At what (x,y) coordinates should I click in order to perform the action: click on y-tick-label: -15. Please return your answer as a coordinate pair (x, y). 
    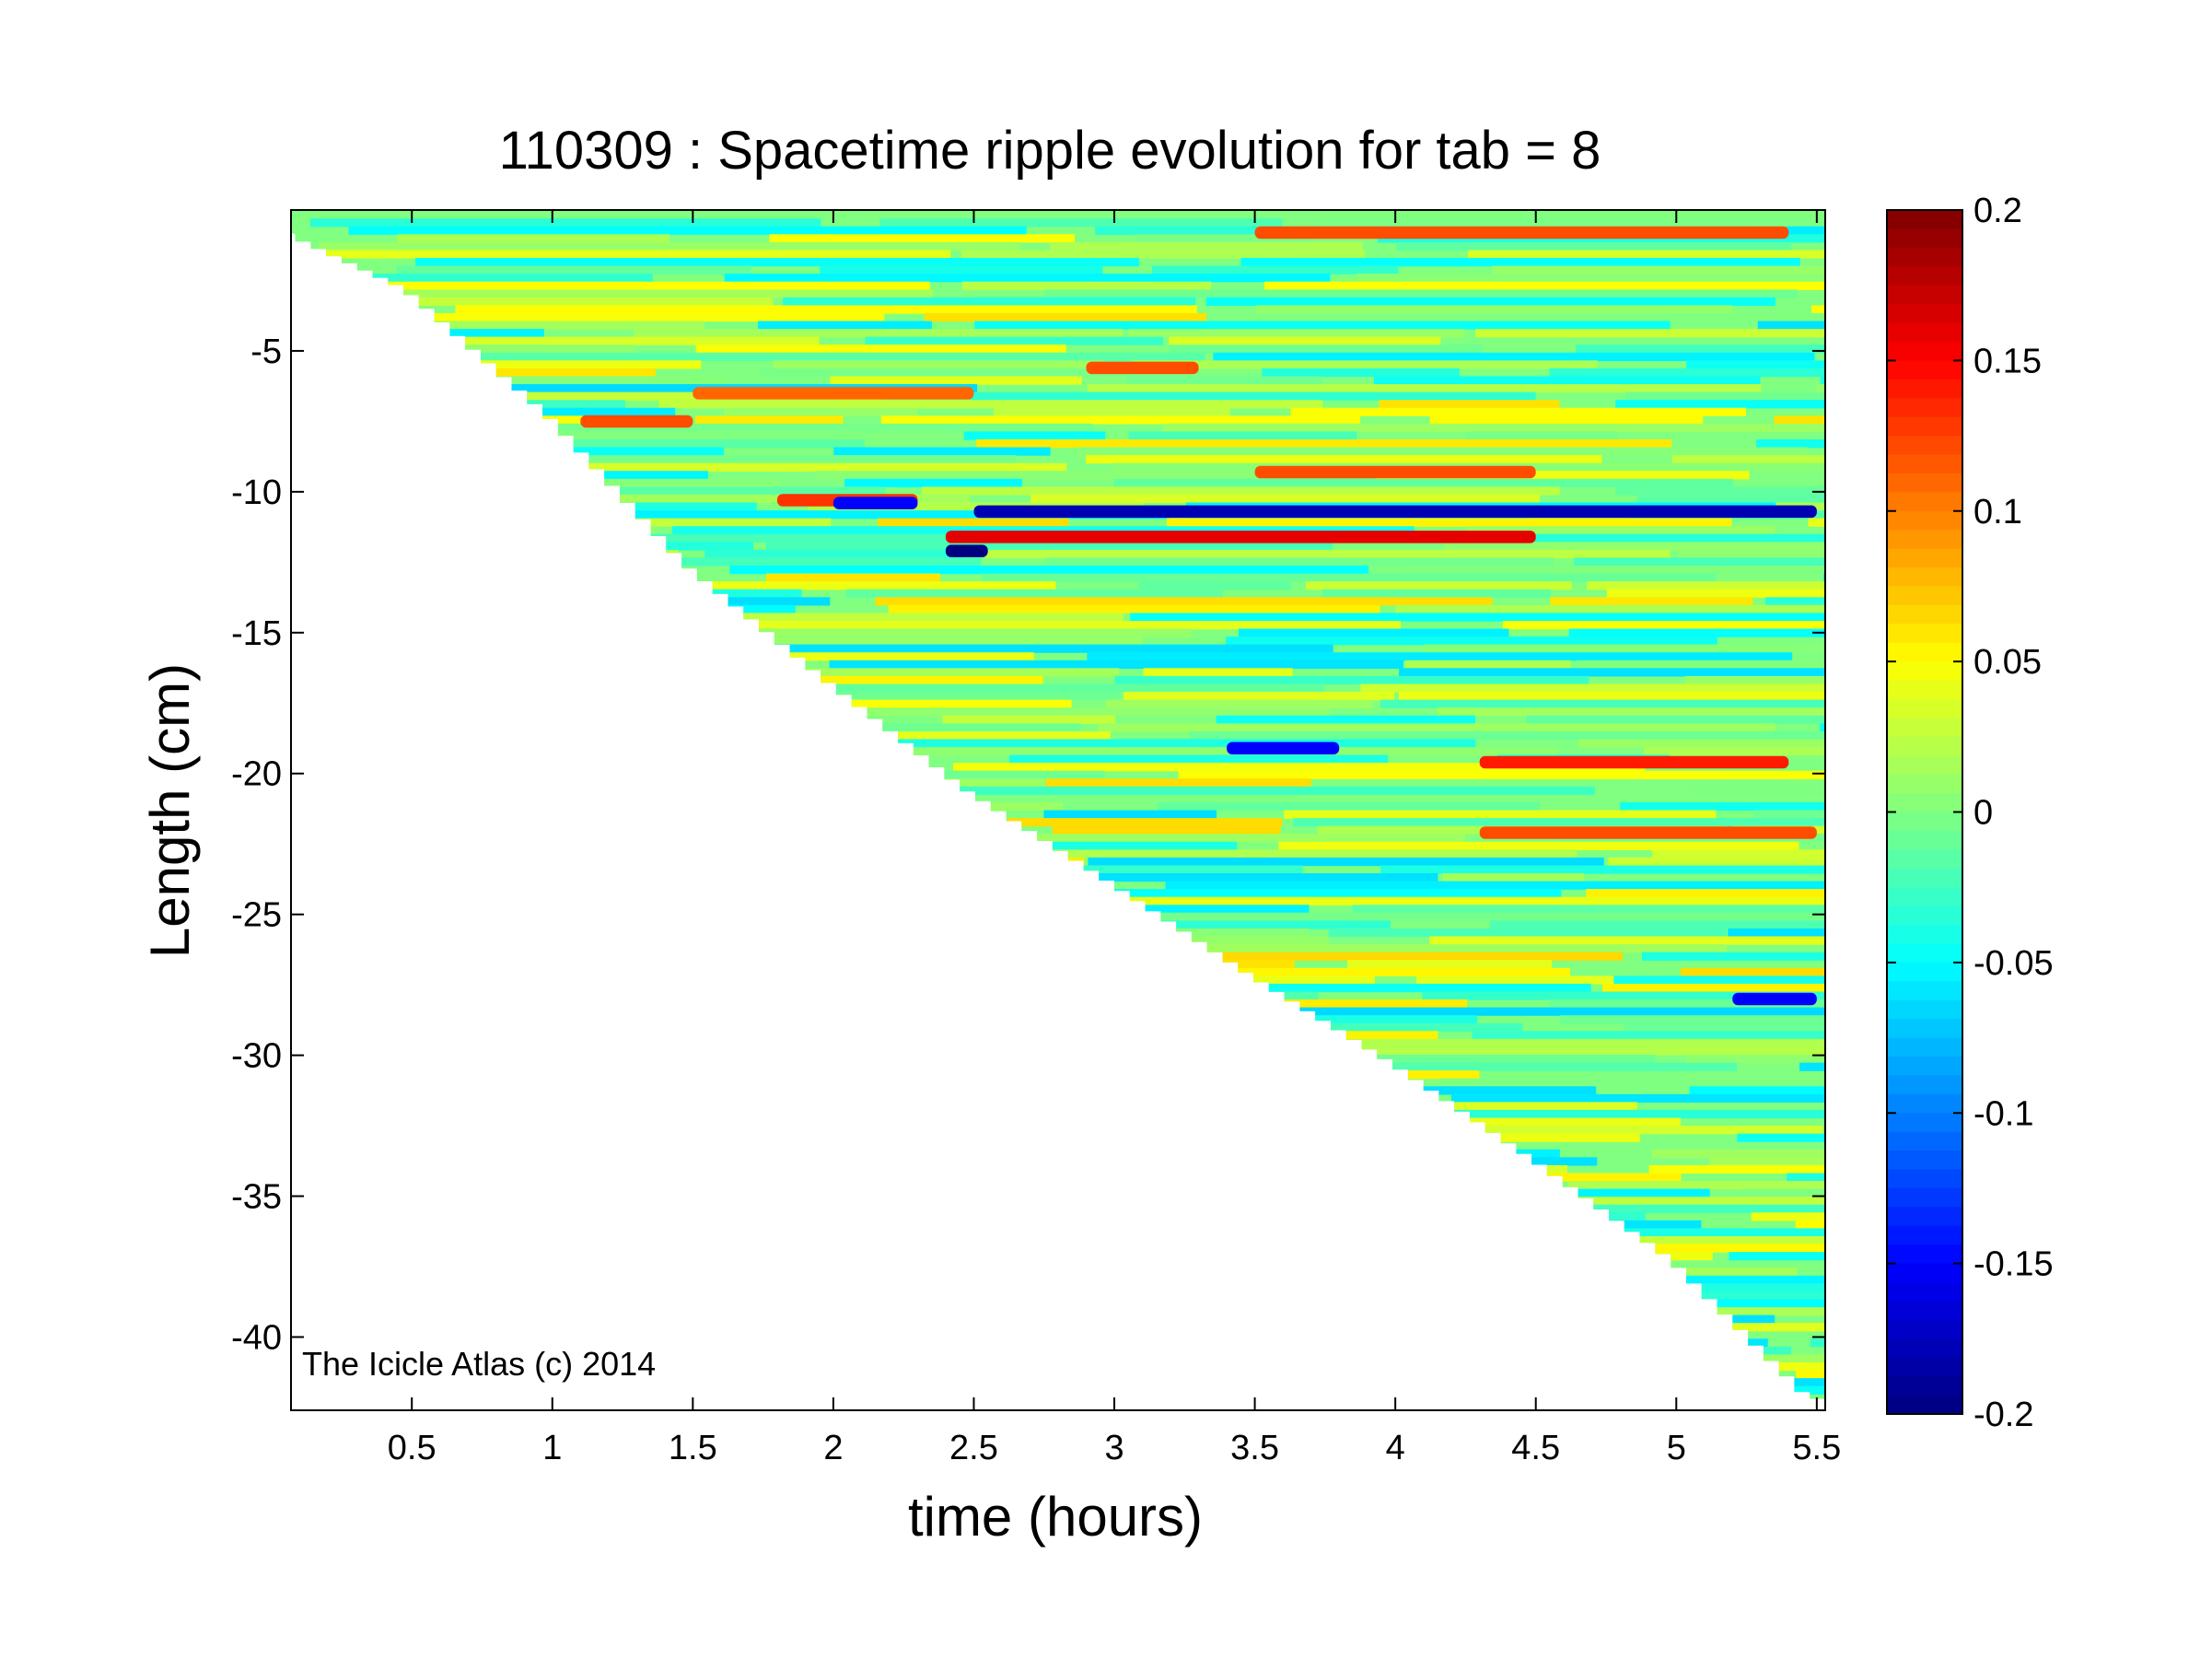
    Looking at the image, I should click on (256, 633).